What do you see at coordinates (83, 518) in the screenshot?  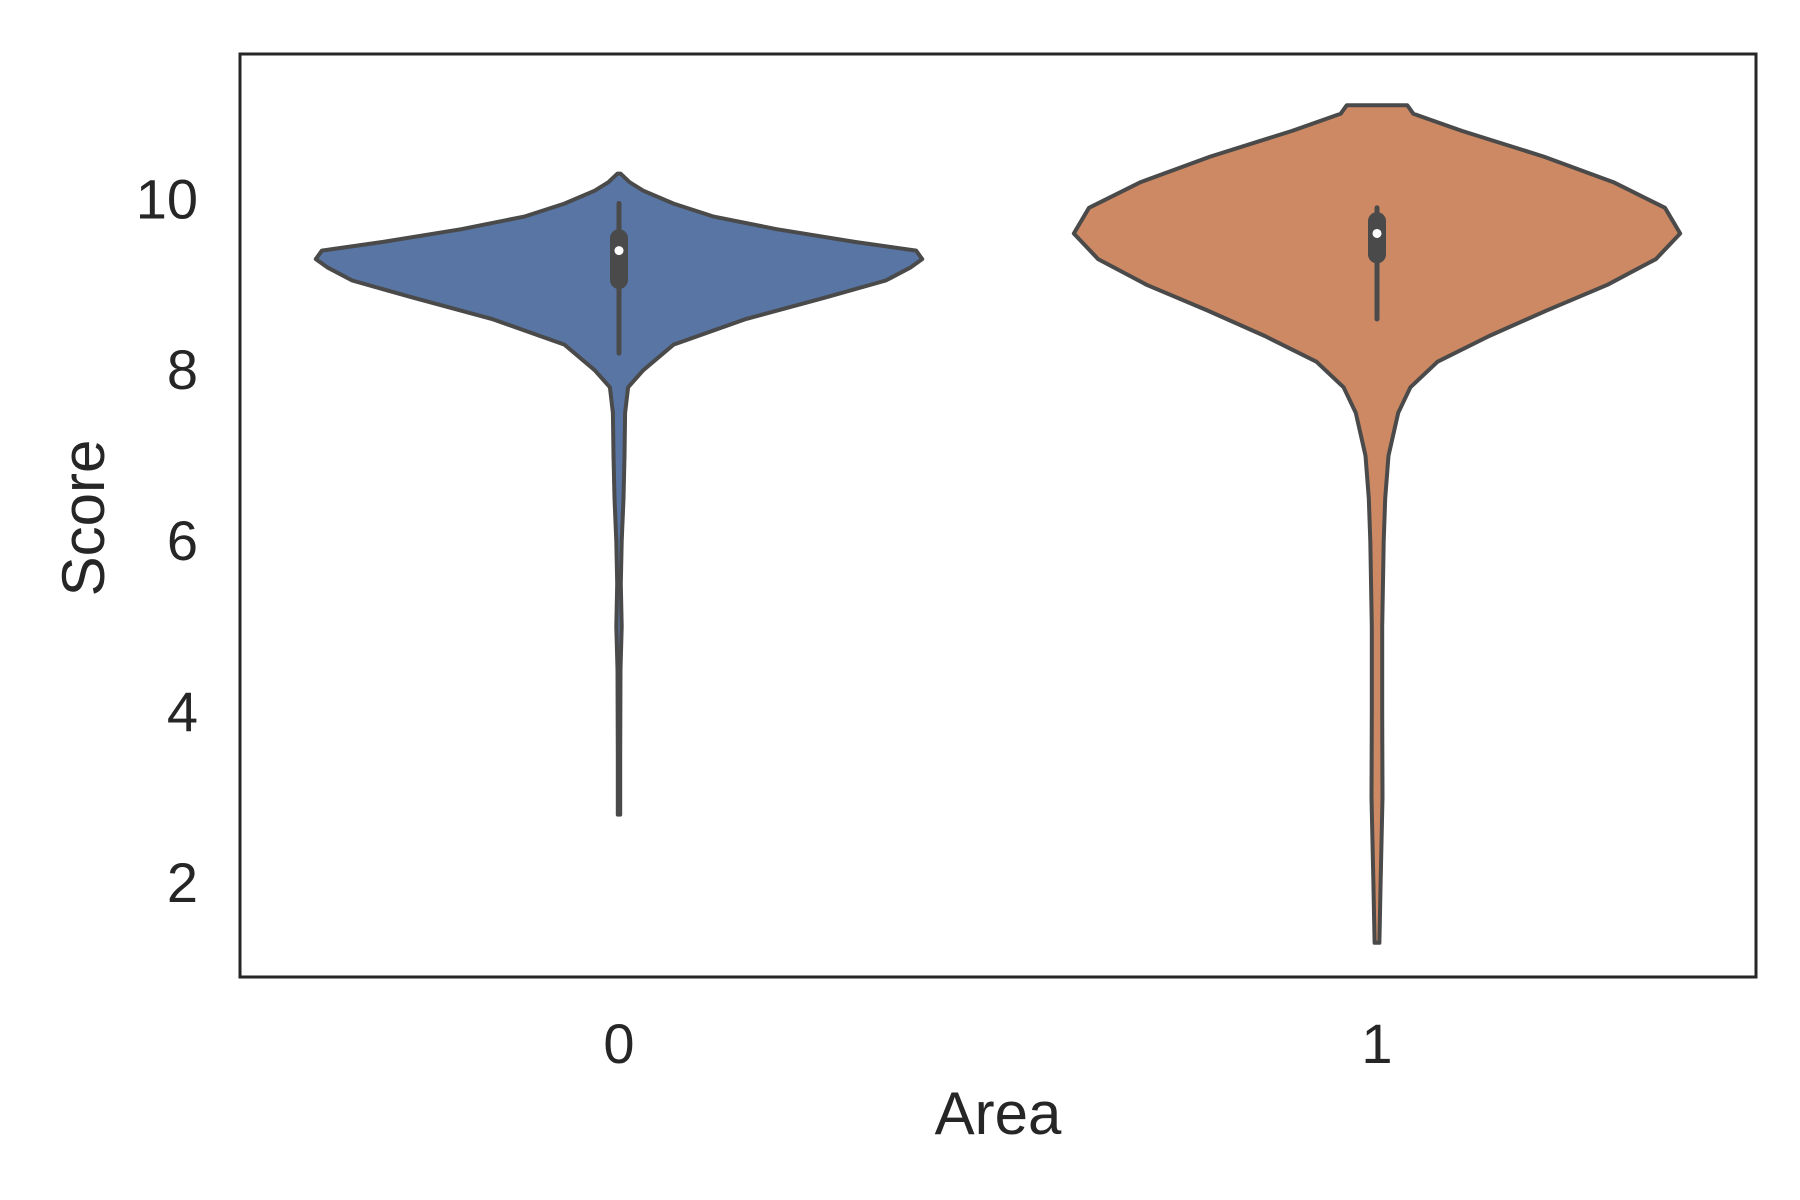 I see `y-axis-label: Score` at bounding box center [83, 518].